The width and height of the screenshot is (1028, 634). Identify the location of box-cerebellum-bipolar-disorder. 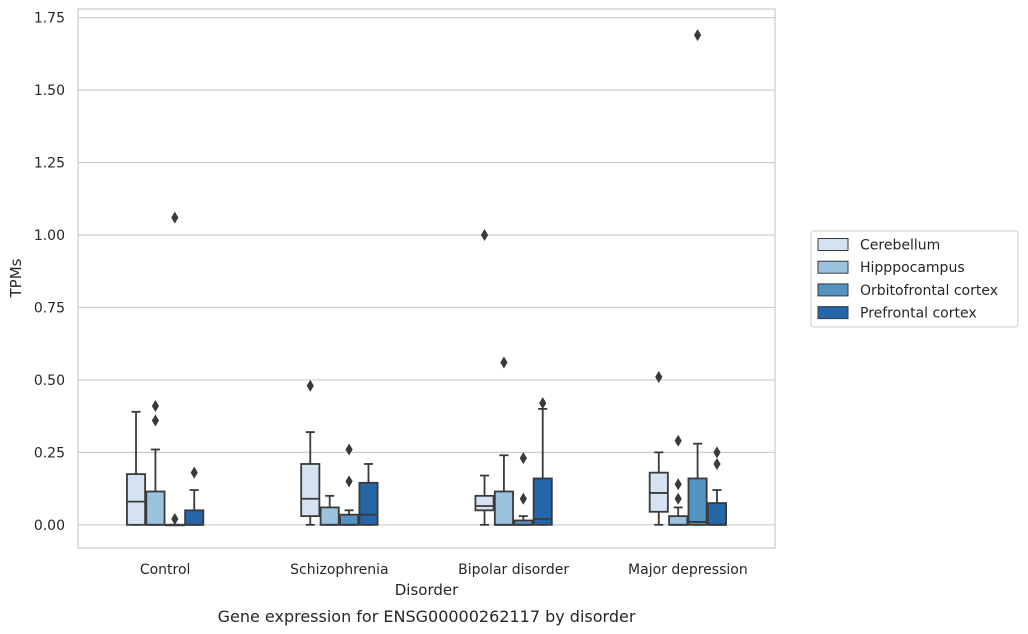
(484, 377).